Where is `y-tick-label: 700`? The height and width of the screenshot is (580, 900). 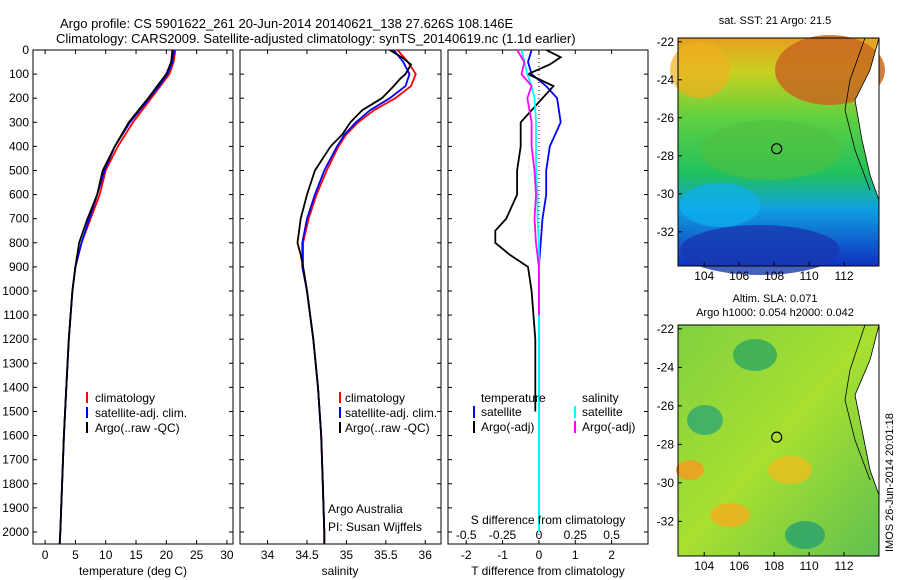 y-tick-label: 700 is located at coordinates (19, 219).